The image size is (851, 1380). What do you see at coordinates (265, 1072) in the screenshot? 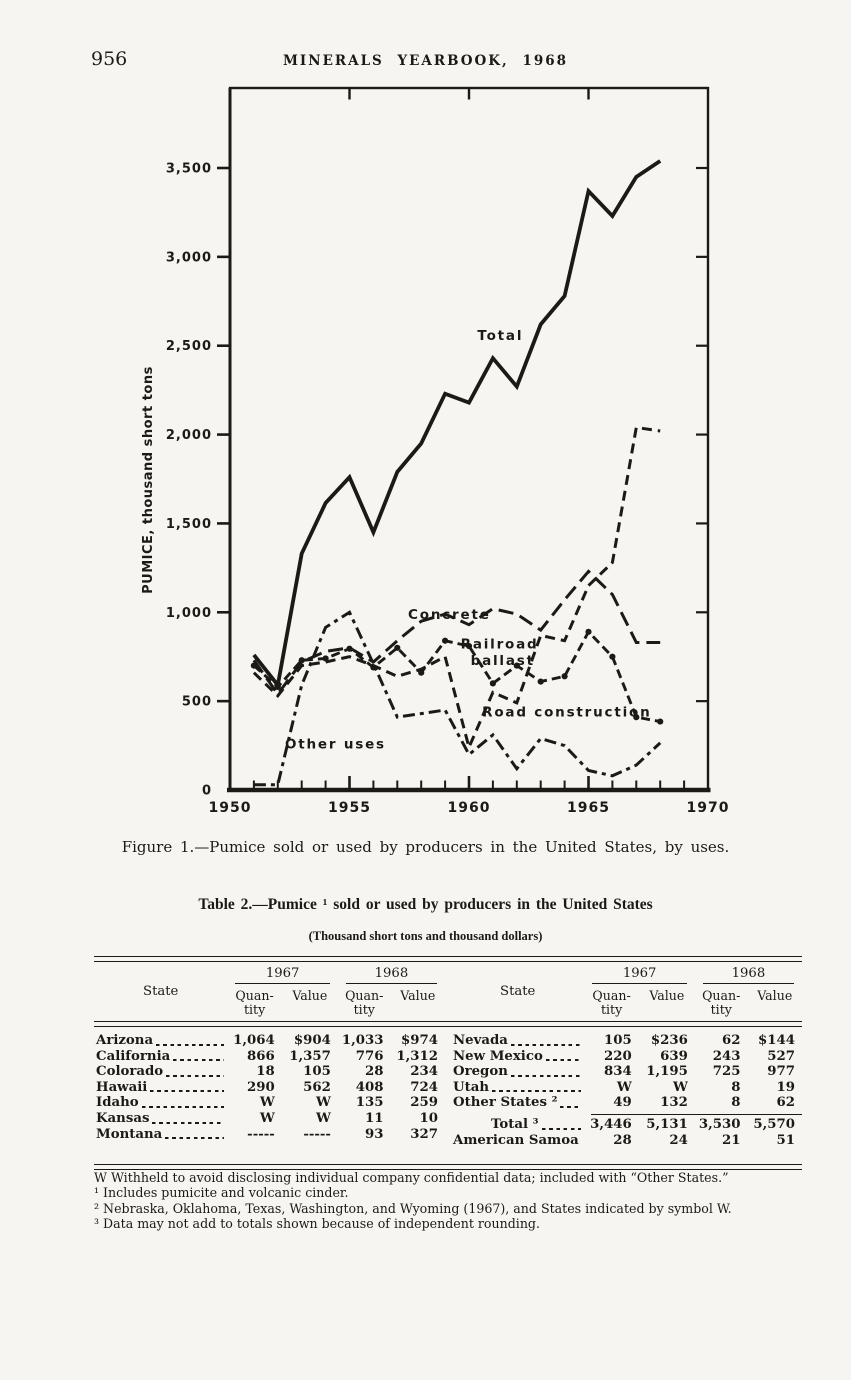
I see `qty-1967-cell: 18` at bounding box center [265, 1072].